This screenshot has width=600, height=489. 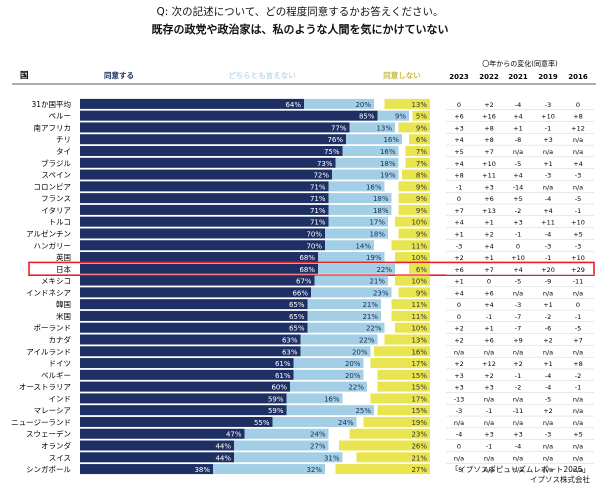 What do you see at coordinates (297, 305) in the screenshot?
I see `agree-value: 65%` at bounding box center [297, 305].